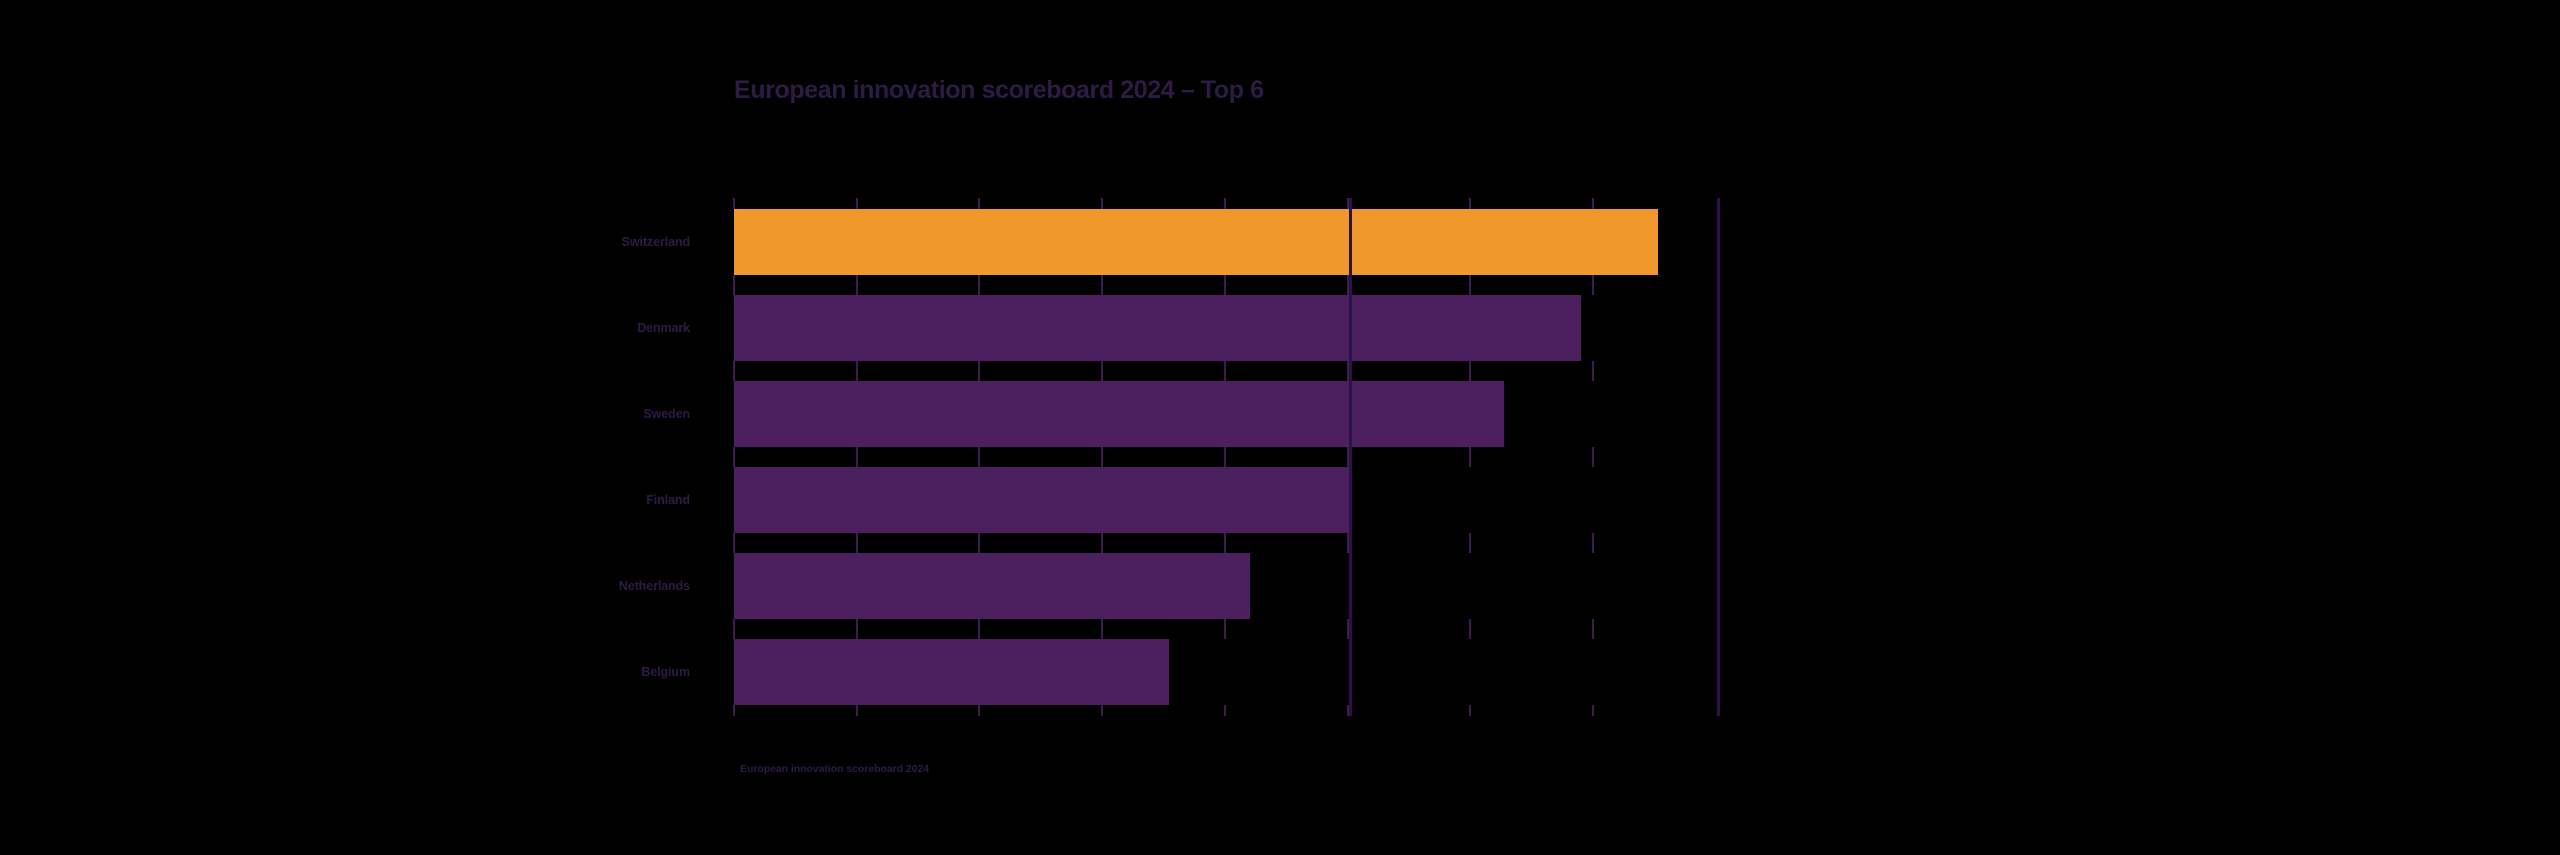 Image resolution: width=2560 pixels, height=855 pixels. I want to click on bar-finland, so click(1042, 500).